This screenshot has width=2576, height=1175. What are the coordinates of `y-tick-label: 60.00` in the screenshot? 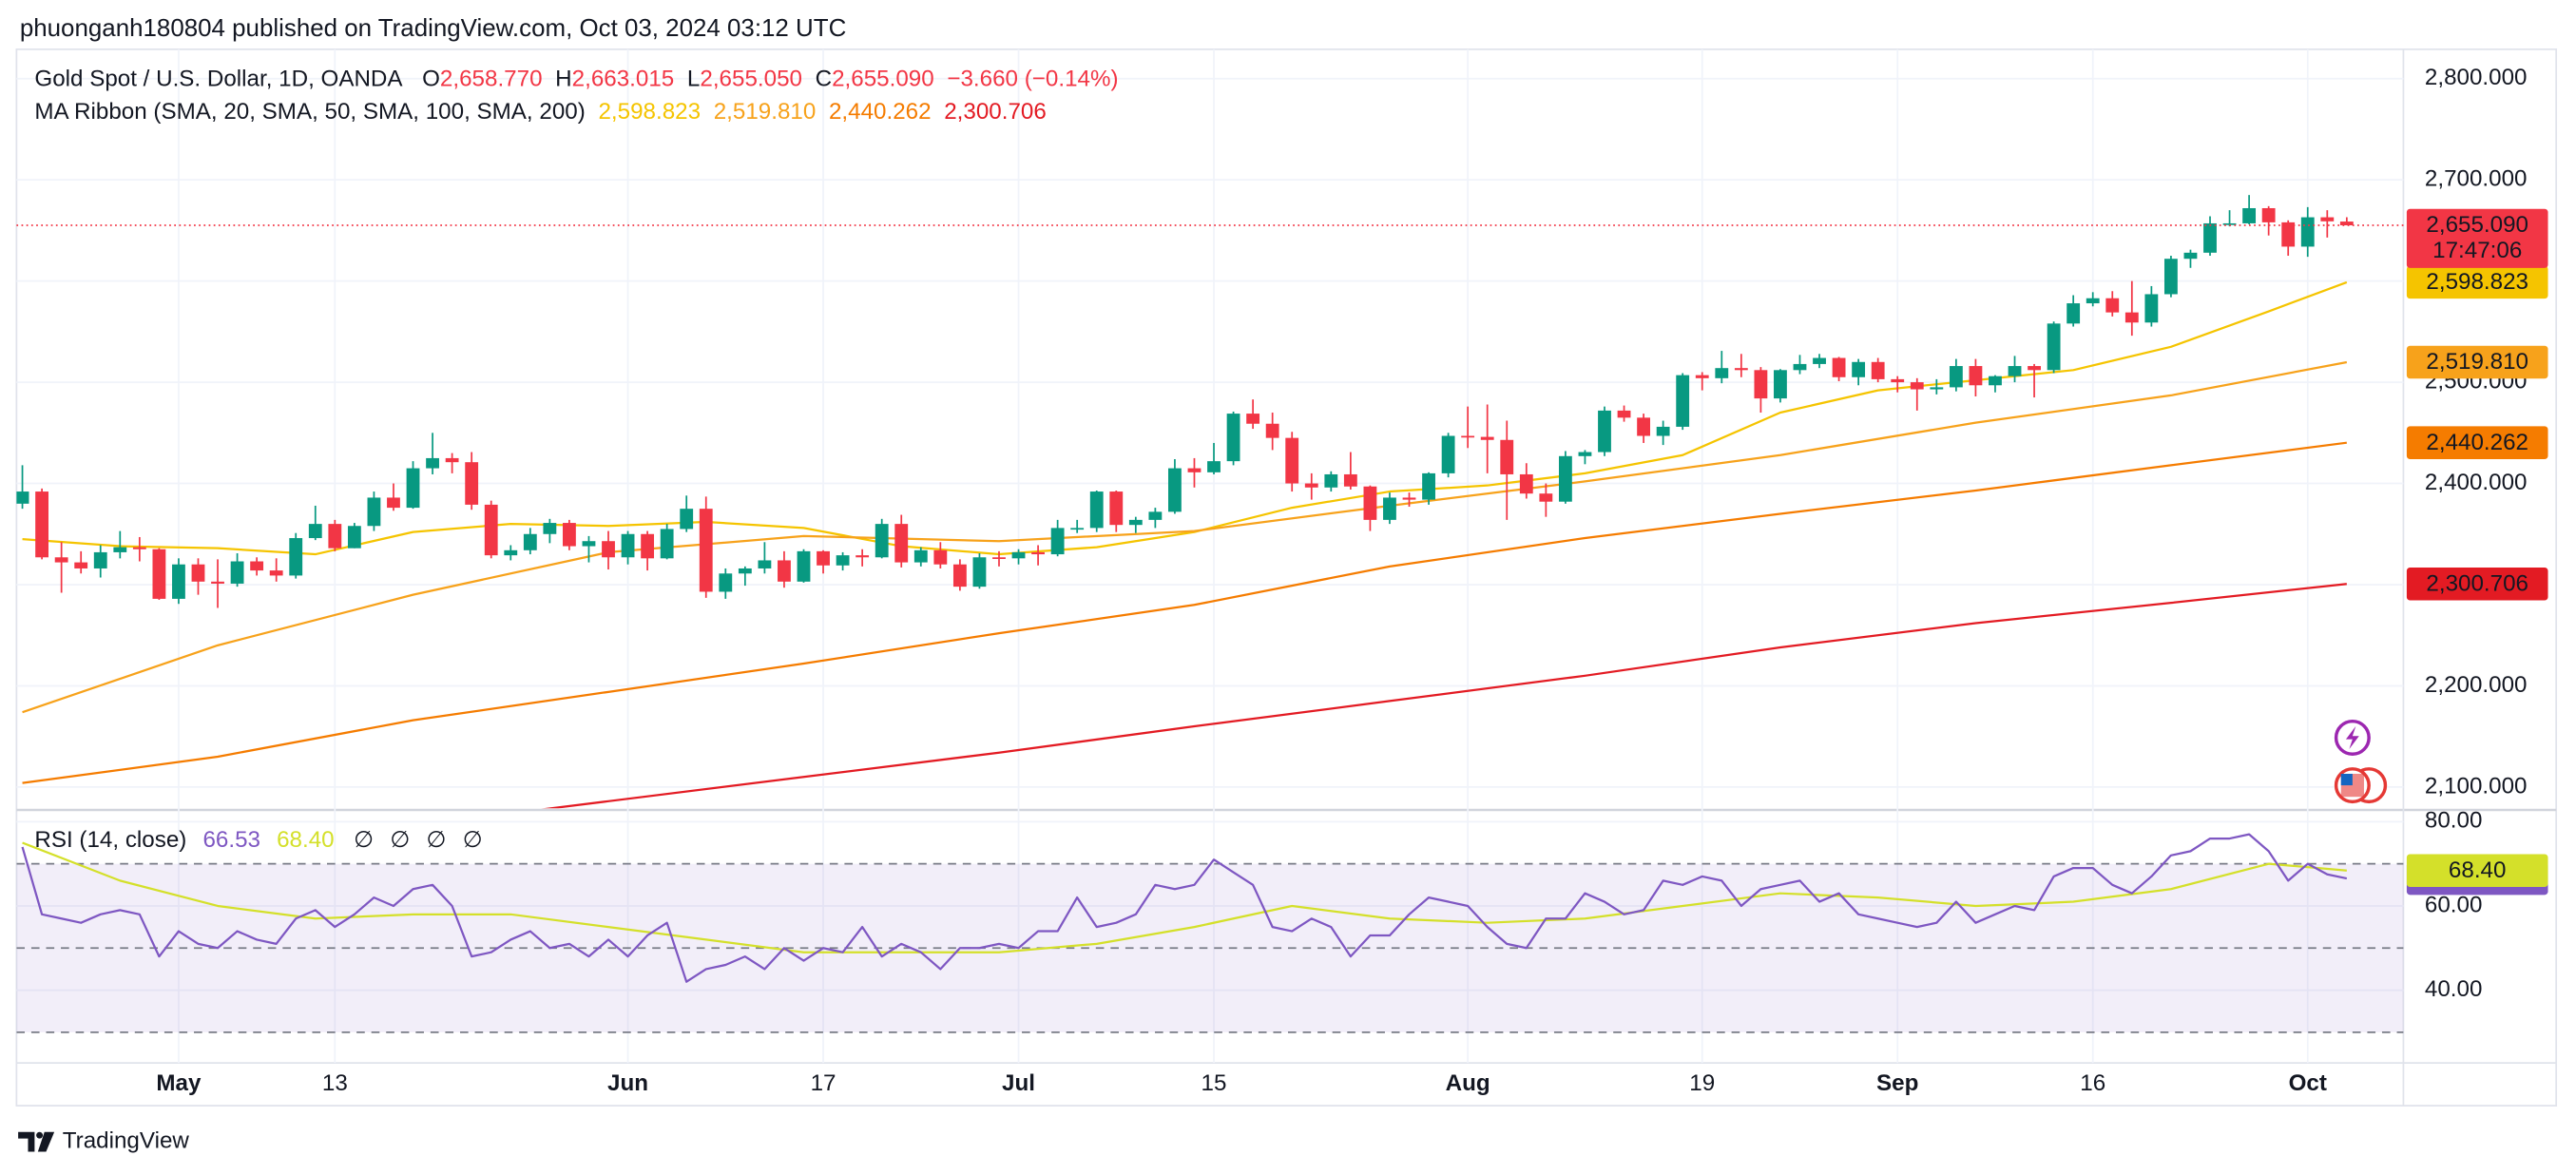 It's located at (2454, 904).